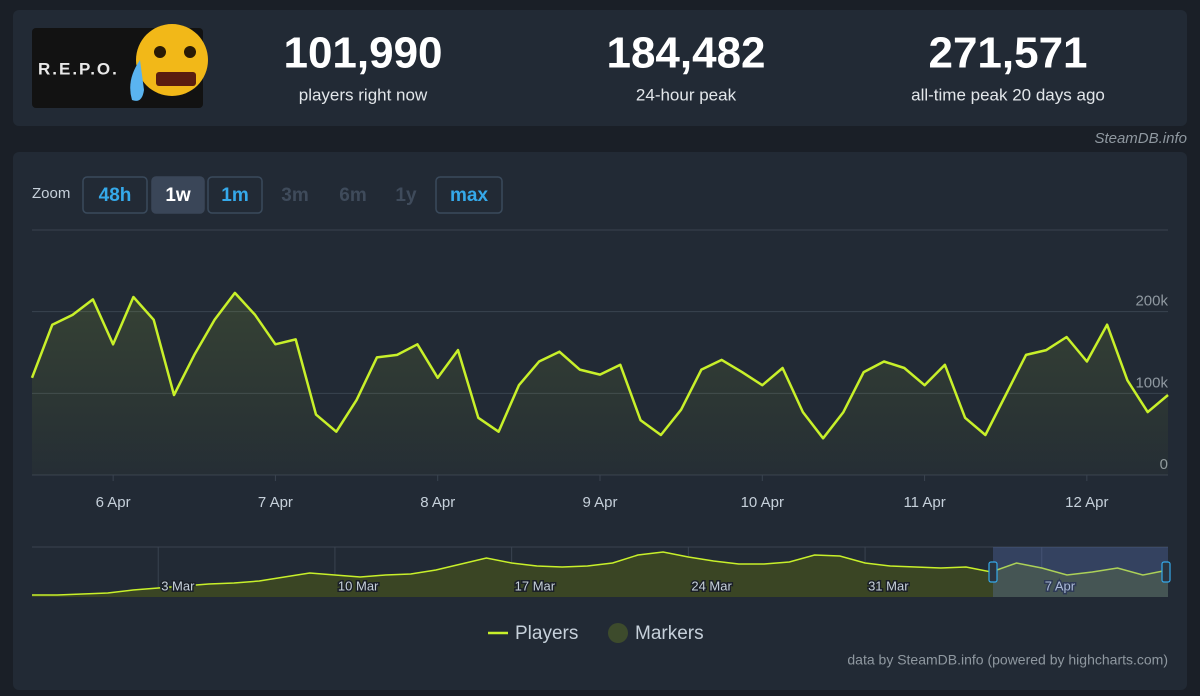 The image size is (1200, 696). Describe the element at coordinates (363, 94) in the screenshot. I see `stat-label: players right now` at that location.